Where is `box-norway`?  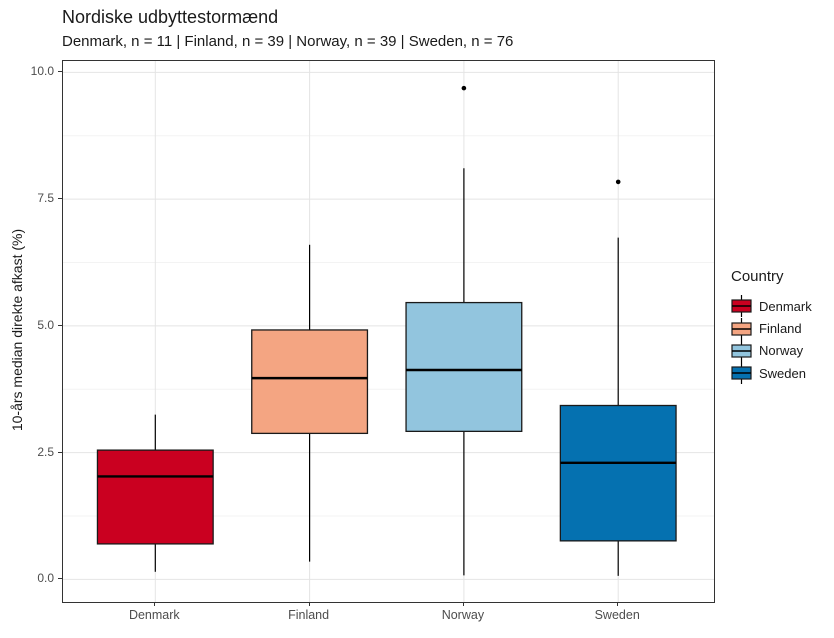 box-norway is located at coordinates (464, 330).